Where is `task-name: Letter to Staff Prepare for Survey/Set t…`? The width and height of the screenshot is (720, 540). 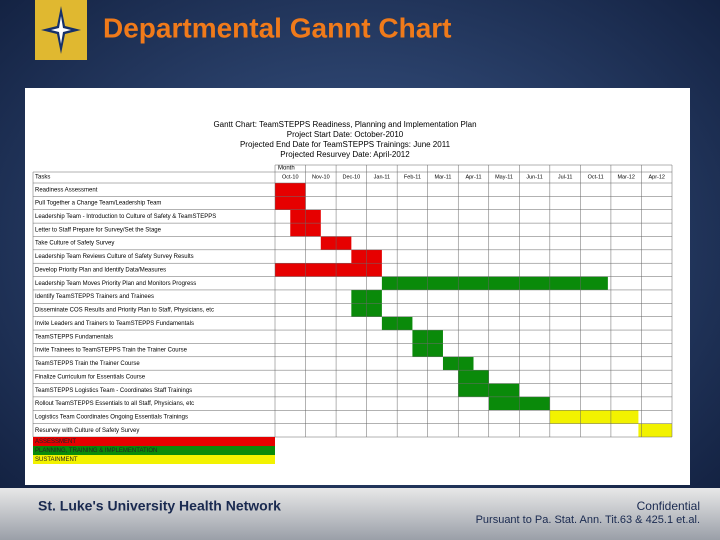 task-name: Letter to Staff Prepare for Survey/Set t… is located at coordinates (98, 230).